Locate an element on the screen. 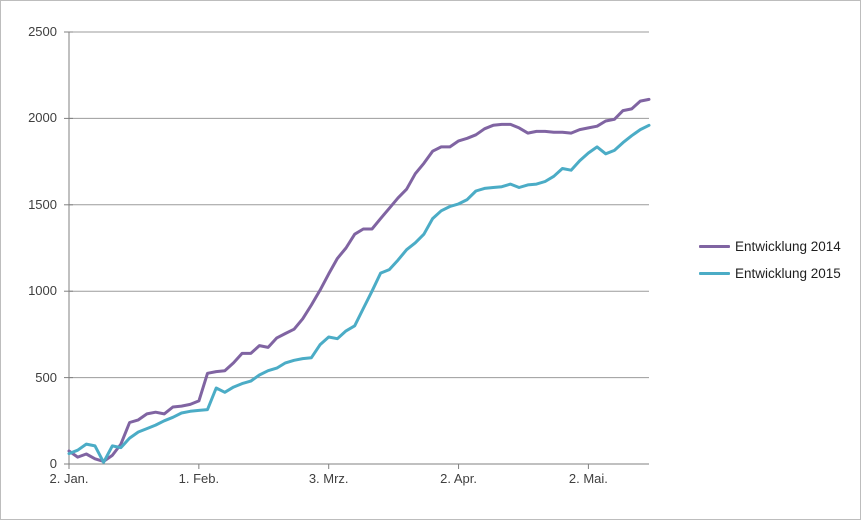 This screenshot has width=861, height=520. x-axis-tick-label-2-apr-: 2. Apr. is located at coordinates (458, 478).